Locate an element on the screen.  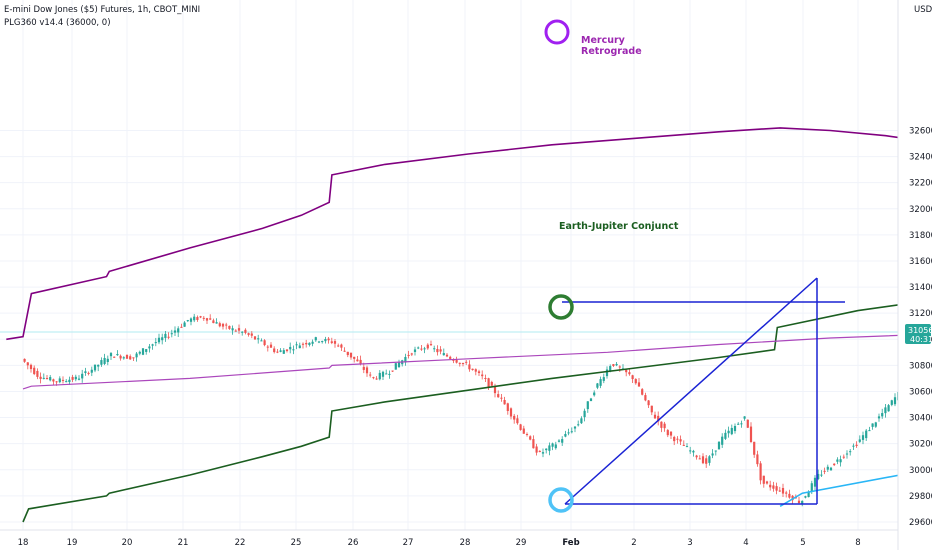
price-tick-label: 31800 is located at coordinates (920, 236).